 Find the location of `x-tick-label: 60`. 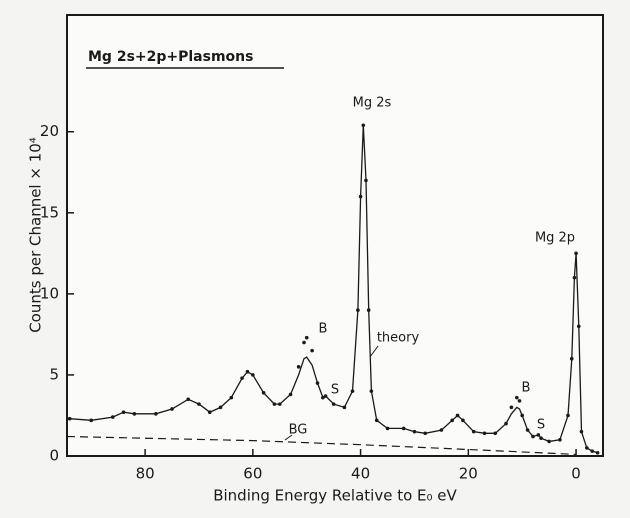

x-tick-label: 60 is located at coordinates (252, 474).